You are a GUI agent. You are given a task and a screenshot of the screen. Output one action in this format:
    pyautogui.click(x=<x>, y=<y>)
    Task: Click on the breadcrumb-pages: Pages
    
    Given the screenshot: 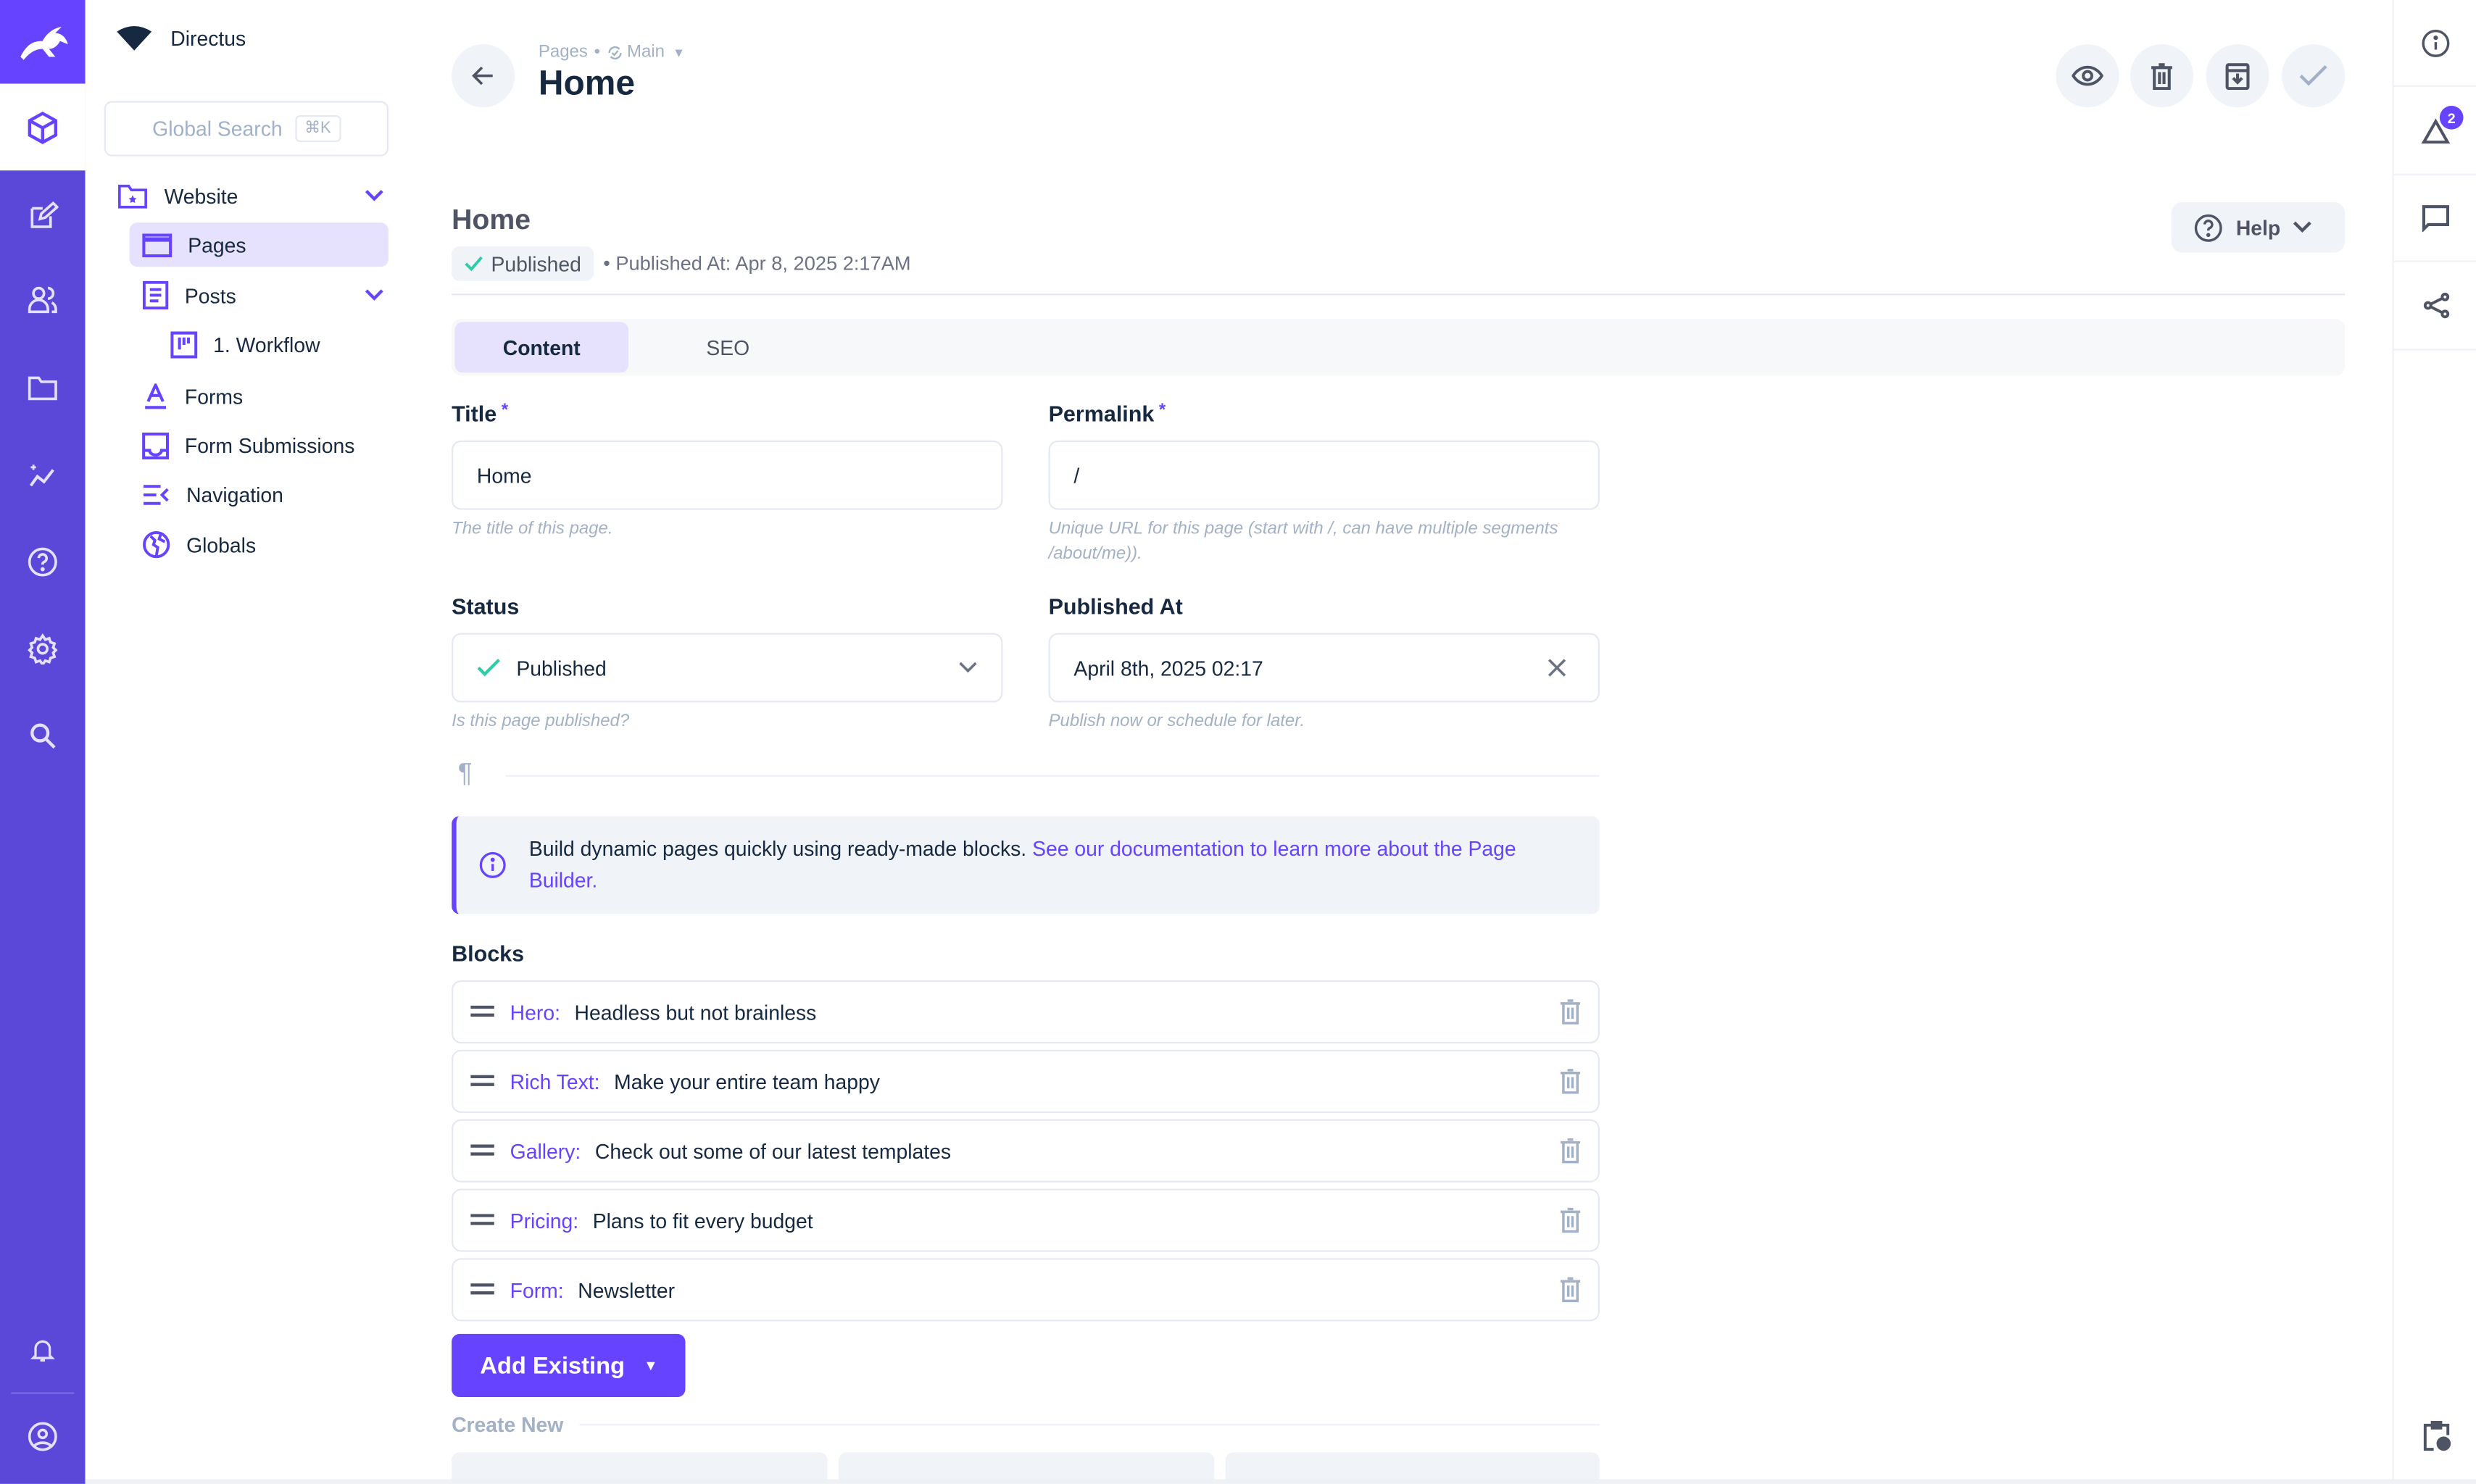 What is the action you would take?
    pyautogui.click(x=563, y=52)
    